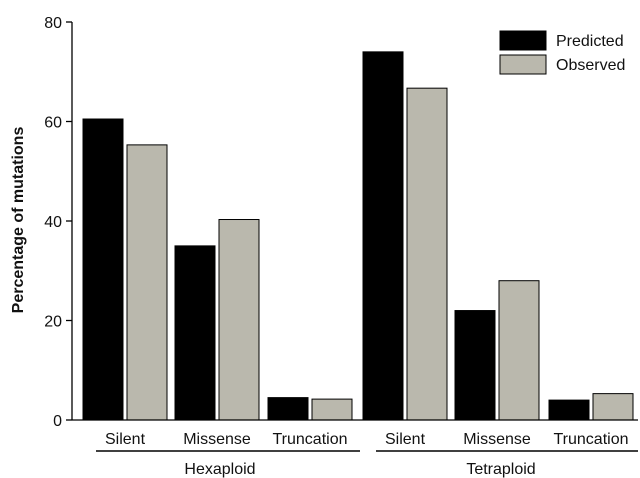 The height and width of the screenshot is (478, 640). What do you see at coordinates (523, 64) in the screenshot?
I see `legend-swatch-observed` at bounding box center [523, 64].